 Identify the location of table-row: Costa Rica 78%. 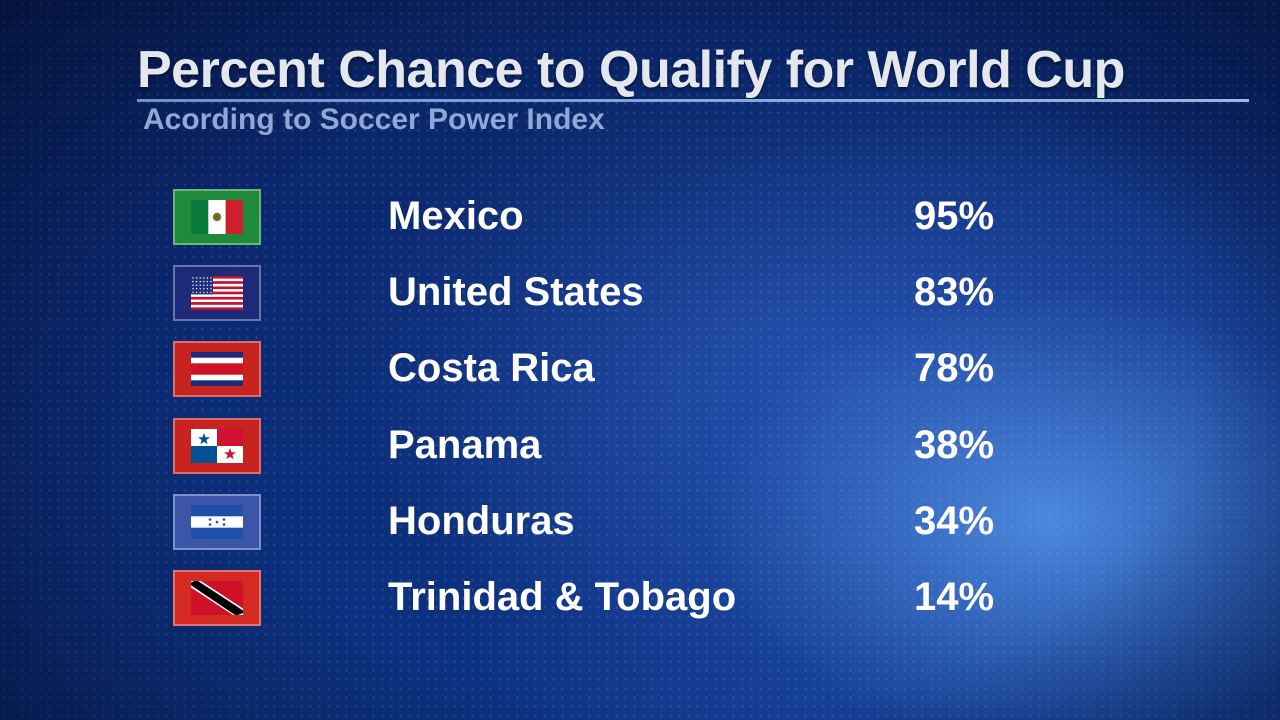
(640, 370).